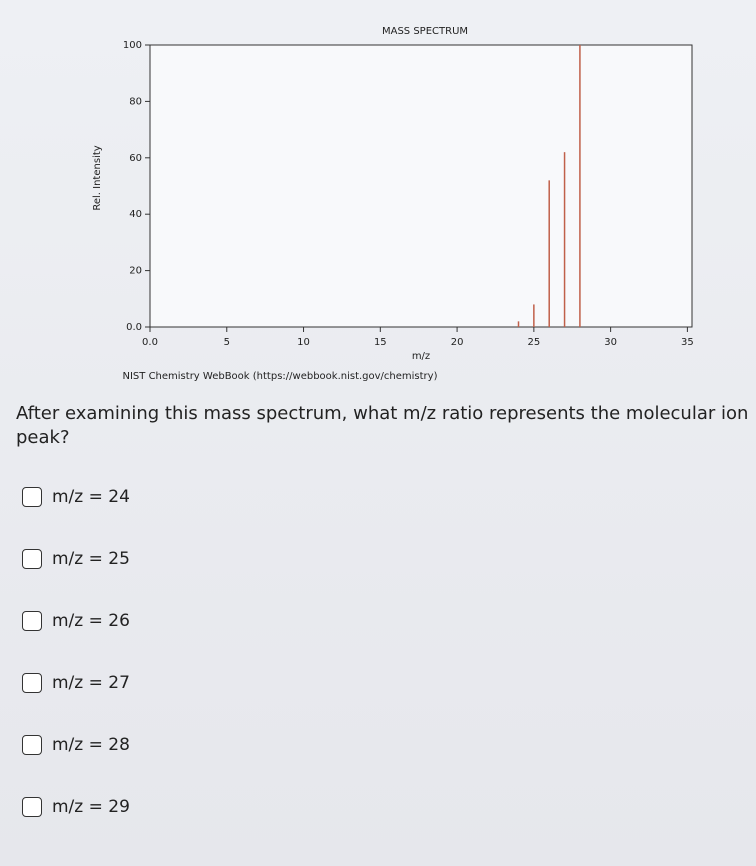 Image resolution: width=756 pixels, height=866 pixels. Describe the element at coordinates (135, 101) in the screenshot. I see `y-tick-label: 80` at that location.